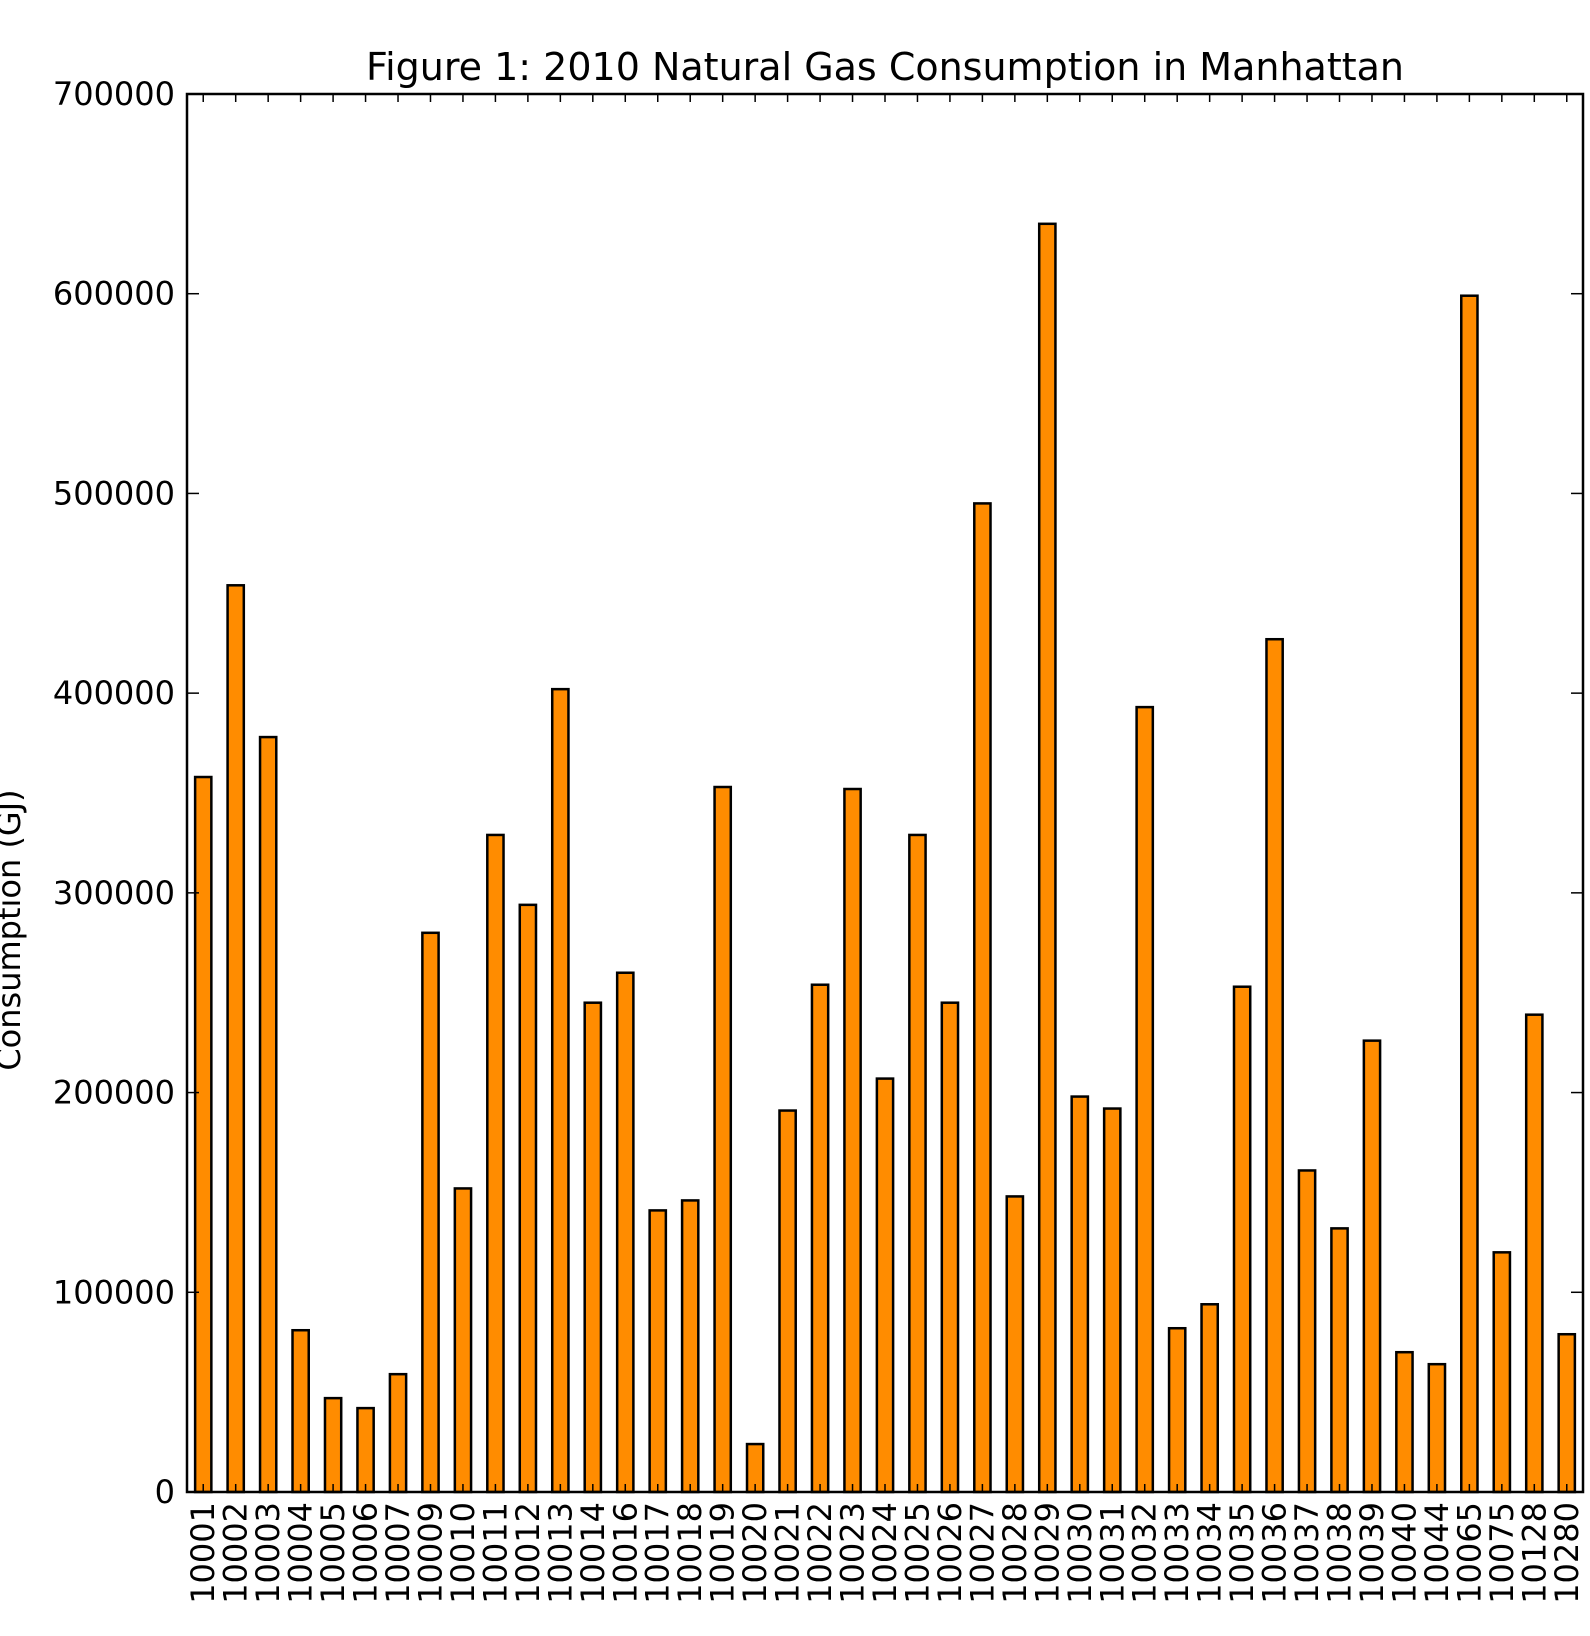  Describe the element at coordinates (593, 1553) in the screenshot. I see `x-tick-label: 10014` at that location.